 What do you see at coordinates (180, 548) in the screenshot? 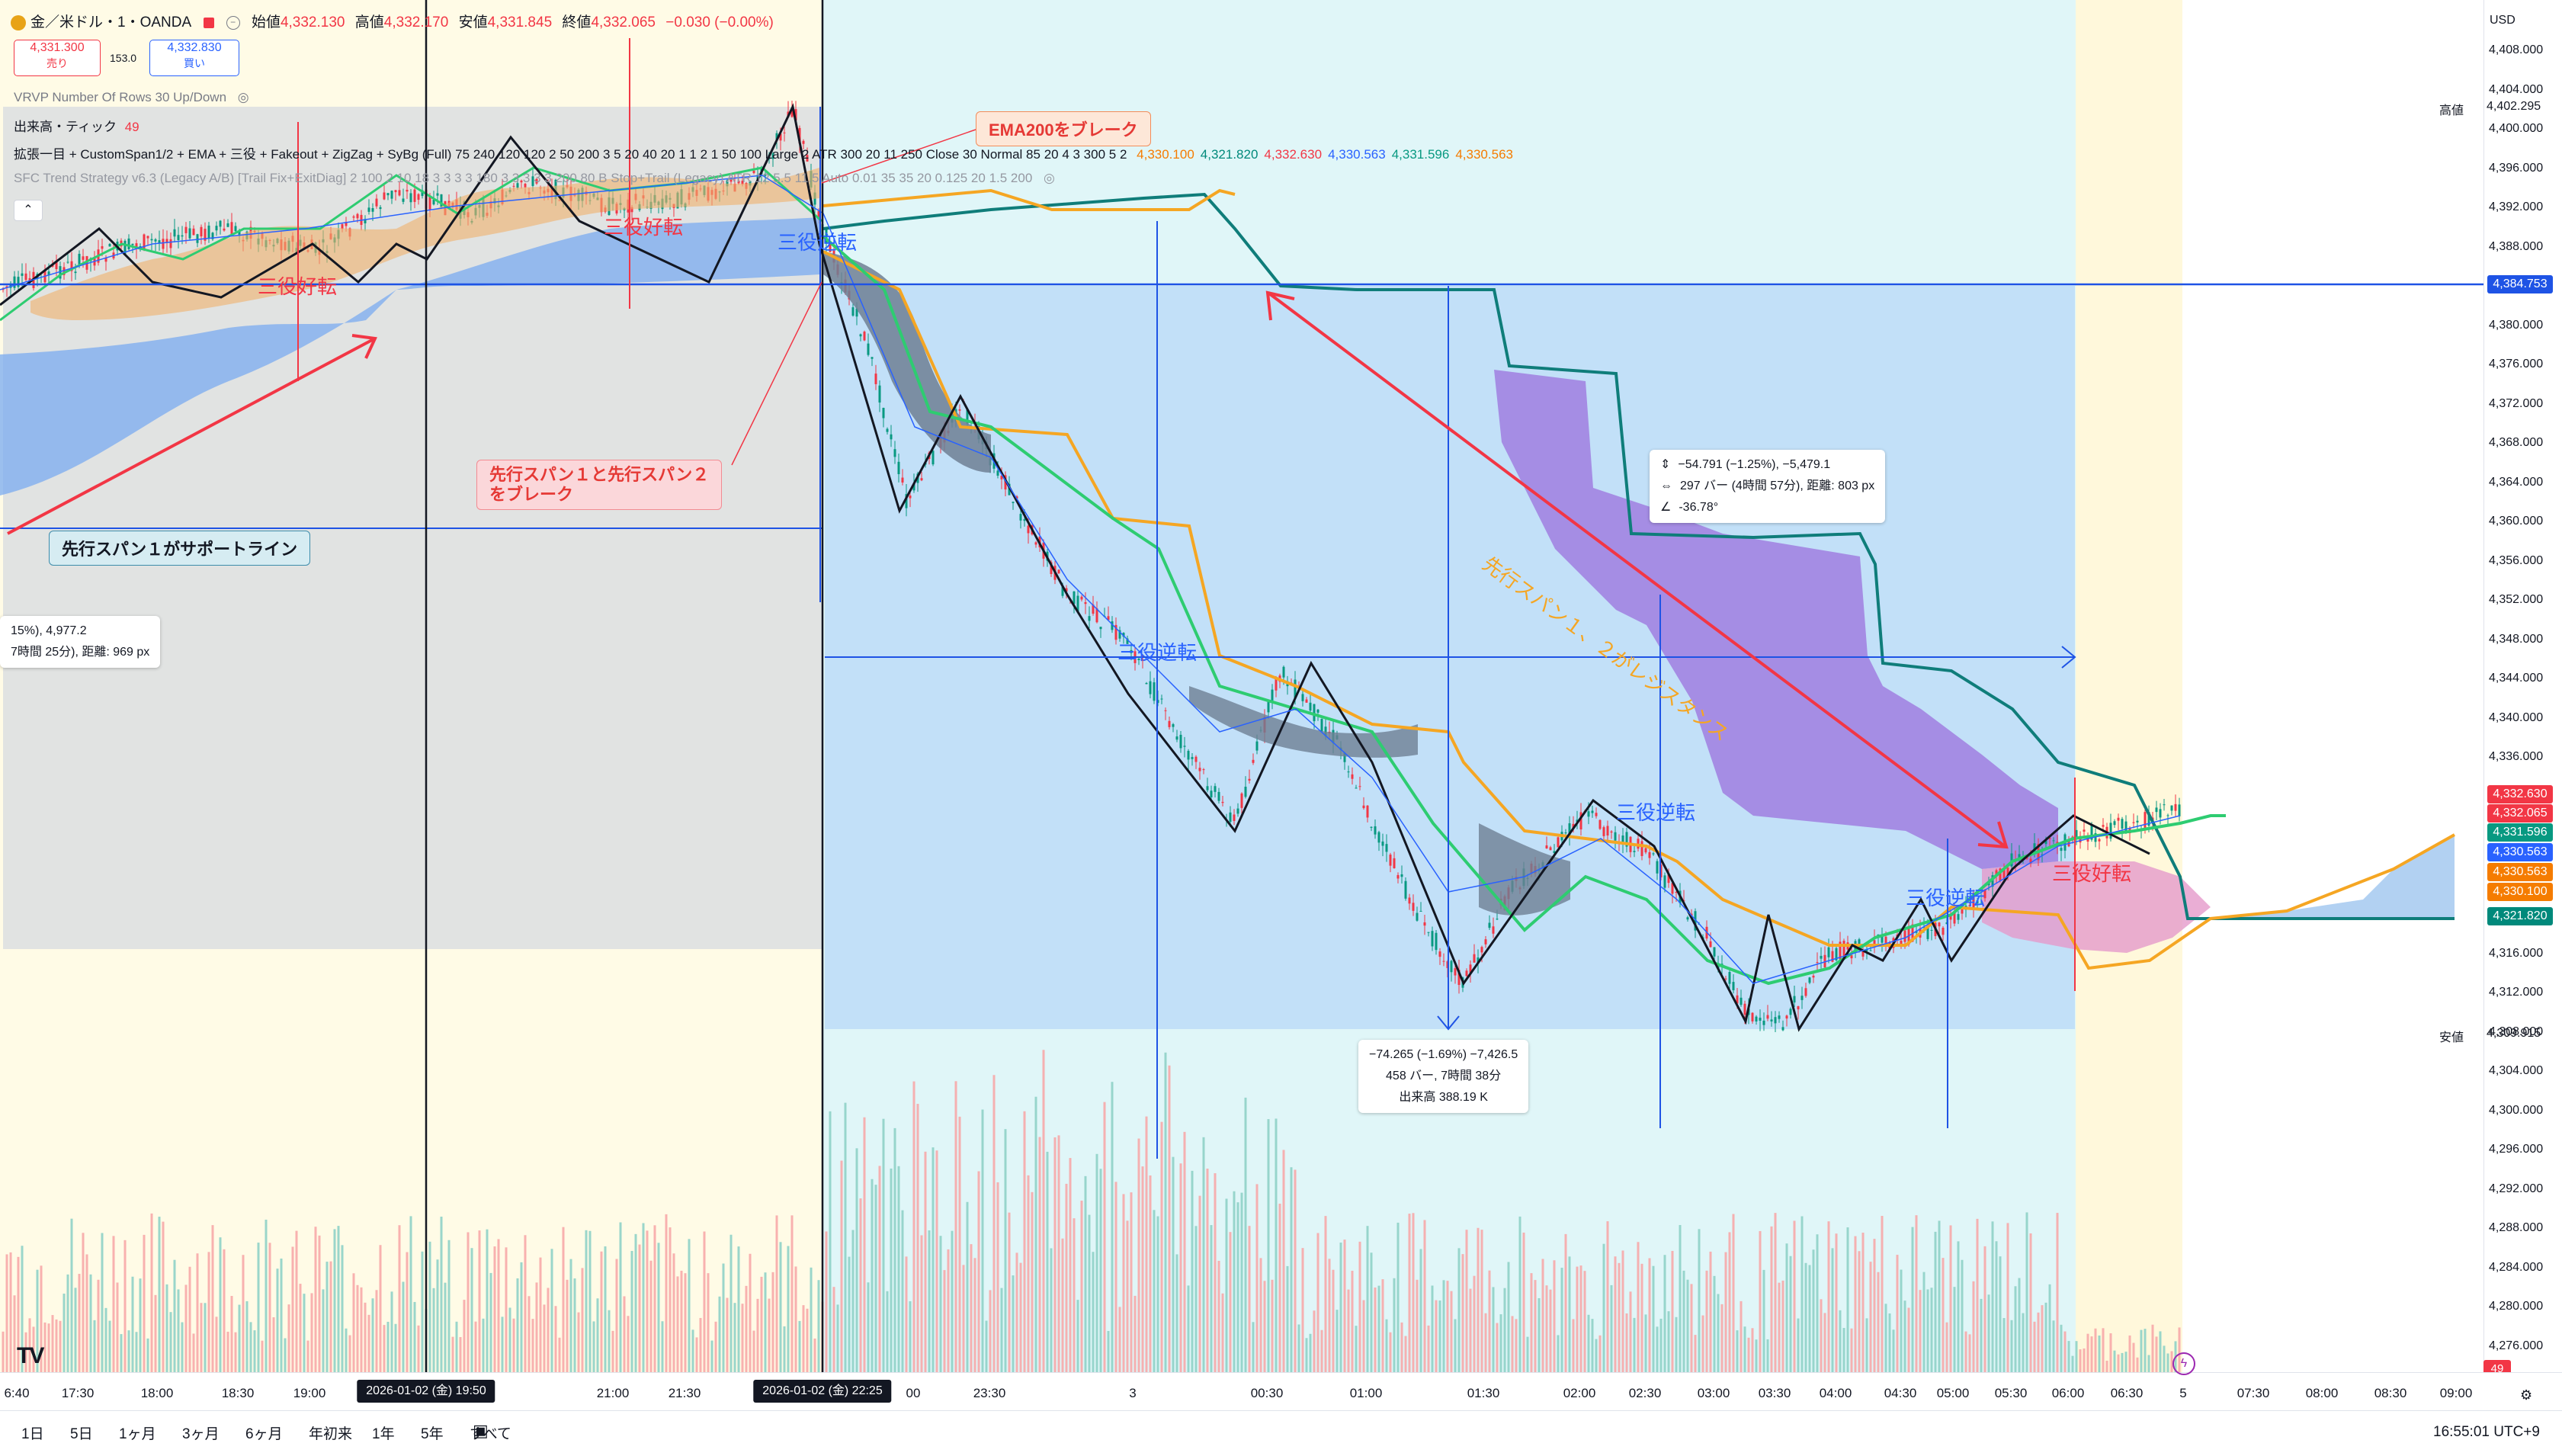
I see `callout-span1-support: 先行スパン１がサポートライン` at bounding box center [180, 548].